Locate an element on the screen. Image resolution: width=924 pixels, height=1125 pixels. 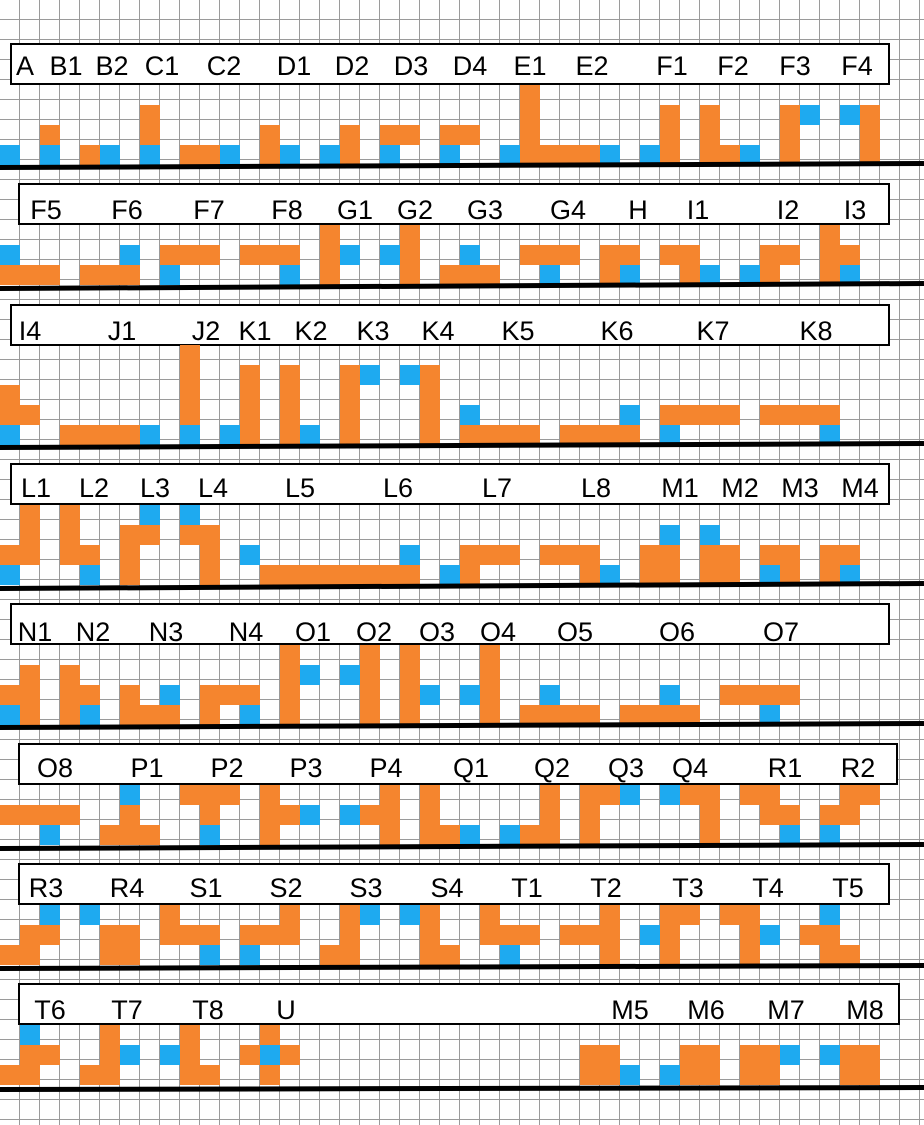
tile-label: L5 is located at coordinates (300, 488).